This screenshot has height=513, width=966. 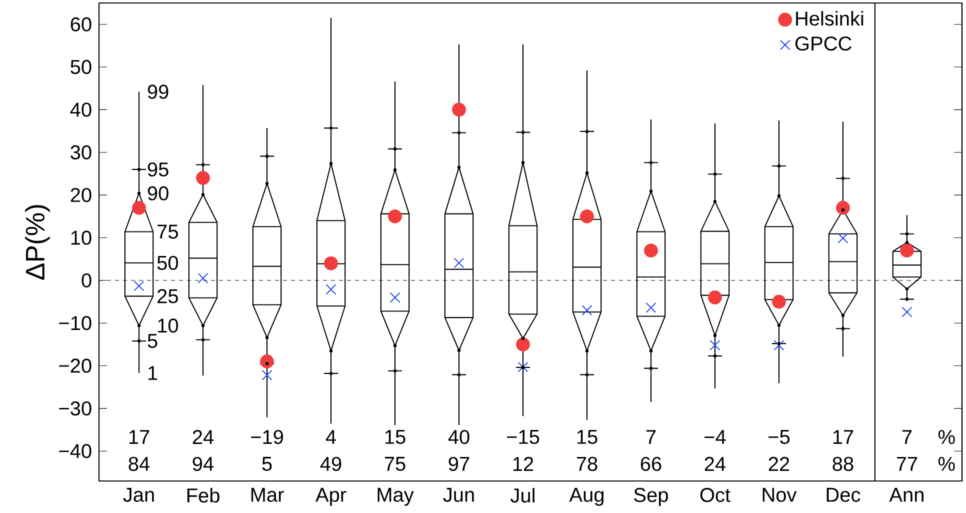 I want to click on x-tick-label: Oct, so click(x=715, y=495).